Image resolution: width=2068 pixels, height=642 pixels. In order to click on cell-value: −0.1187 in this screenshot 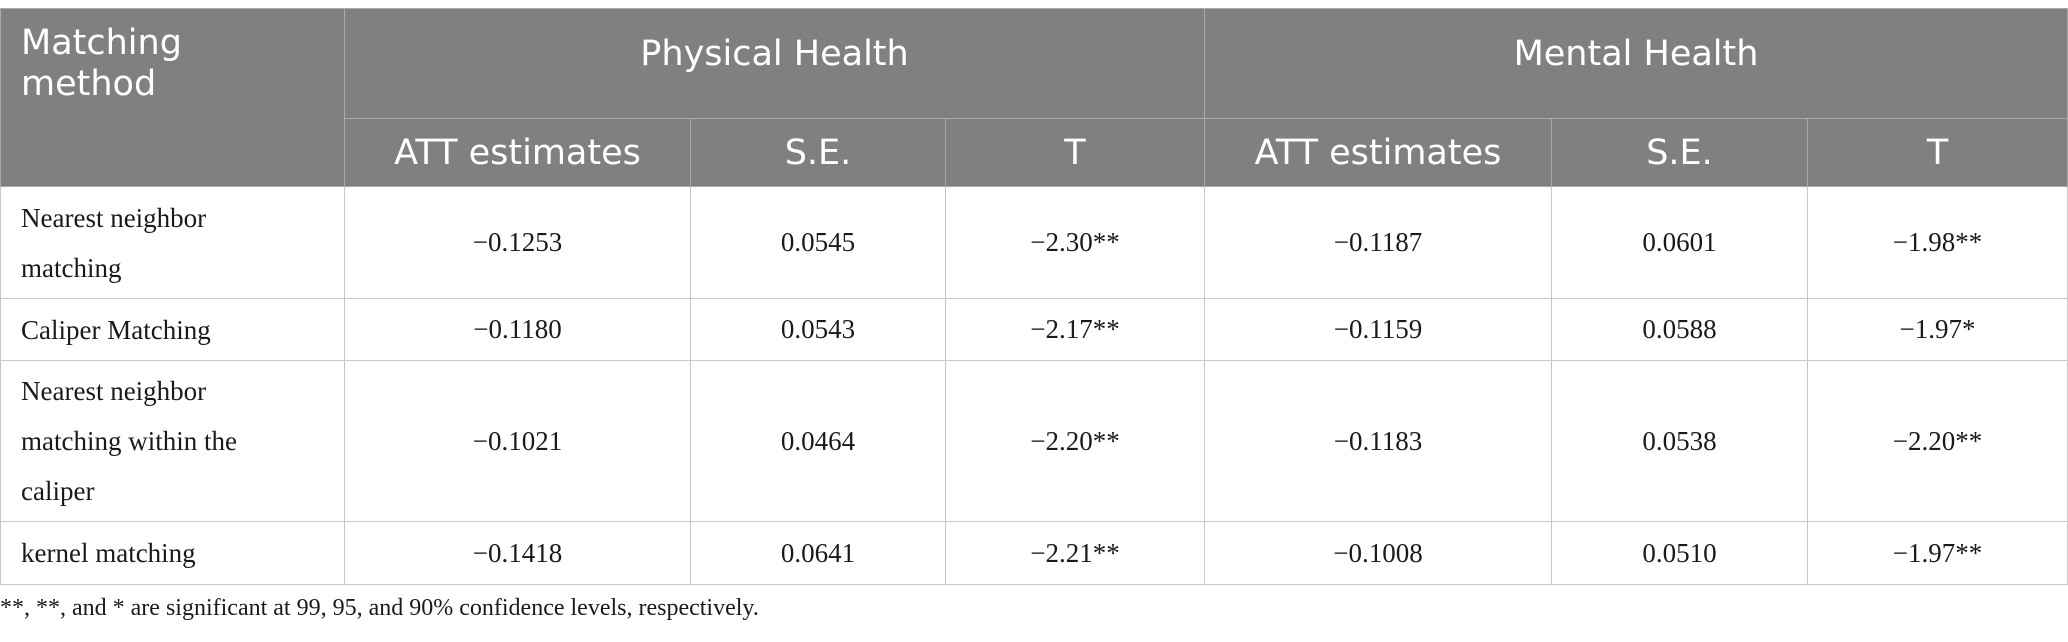, I will do `click(1378, 242)`.